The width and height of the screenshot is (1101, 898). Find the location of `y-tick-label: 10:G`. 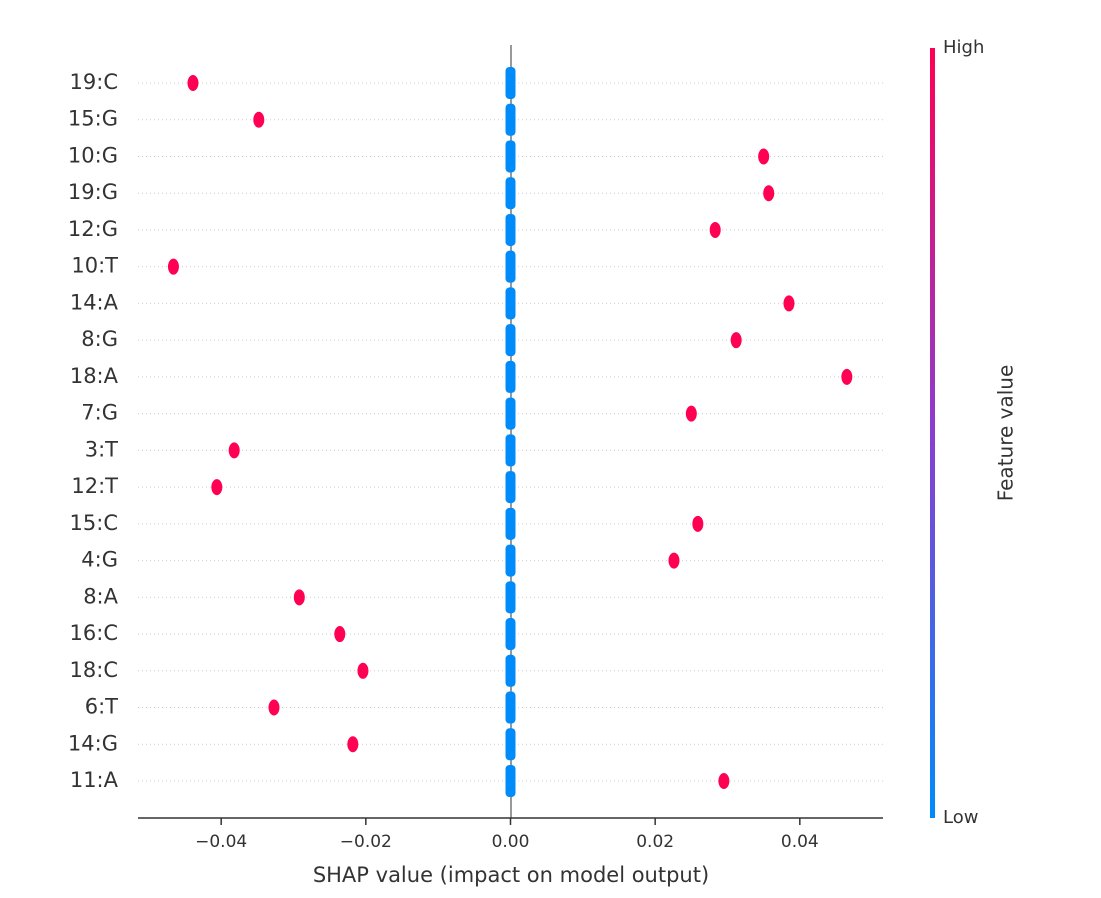

y-tick-label: 10:G is located at coordinates (93, 155).